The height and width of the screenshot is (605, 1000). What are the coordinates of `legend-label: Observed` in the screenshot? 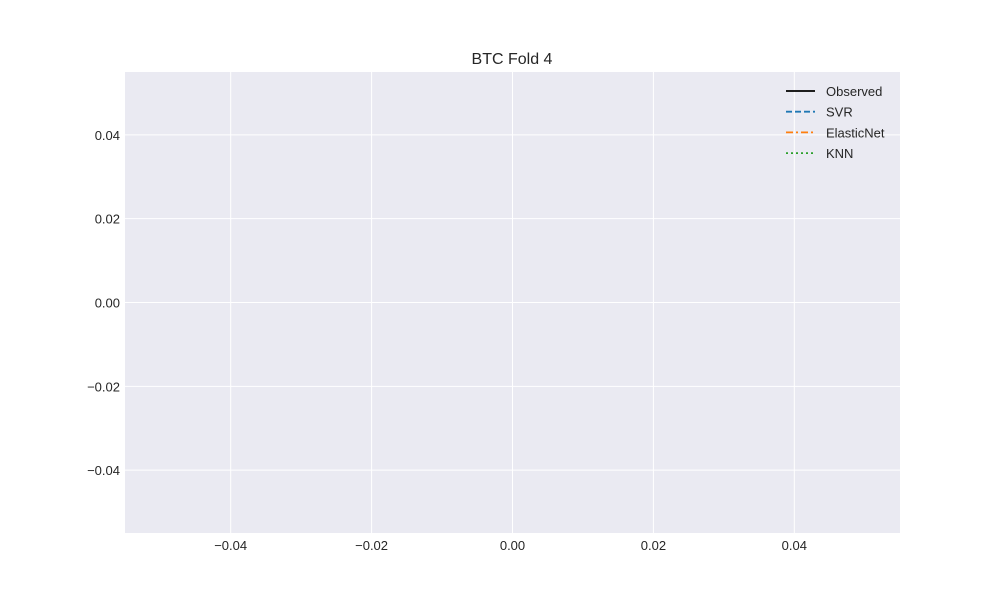 It's located at (854, 91).